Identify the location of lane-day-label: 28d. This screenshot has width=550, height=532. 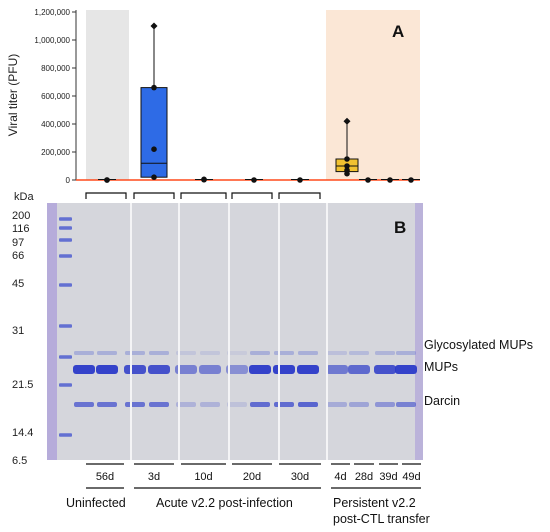
(364, 477).